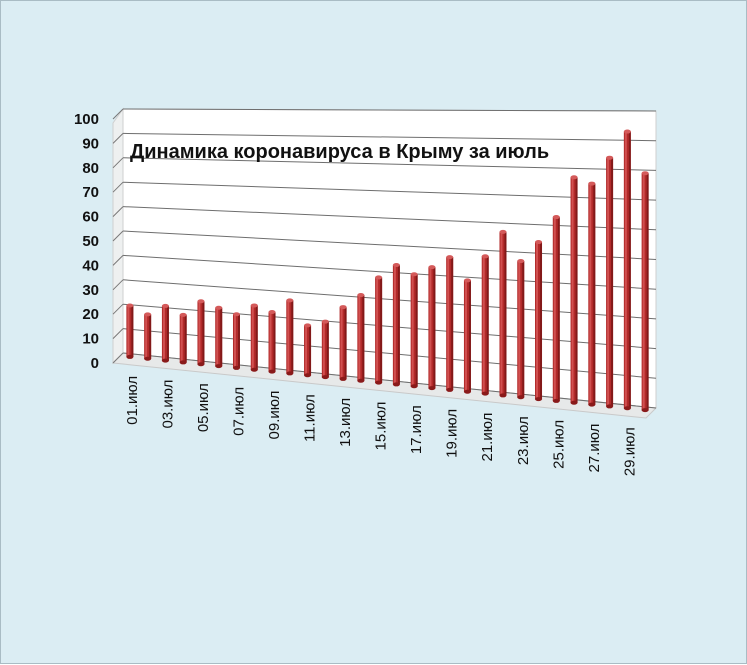  Describe the element at coordinates (167, 404) in the screenshot. I see `x-tick-label: 03.июл` at that location.